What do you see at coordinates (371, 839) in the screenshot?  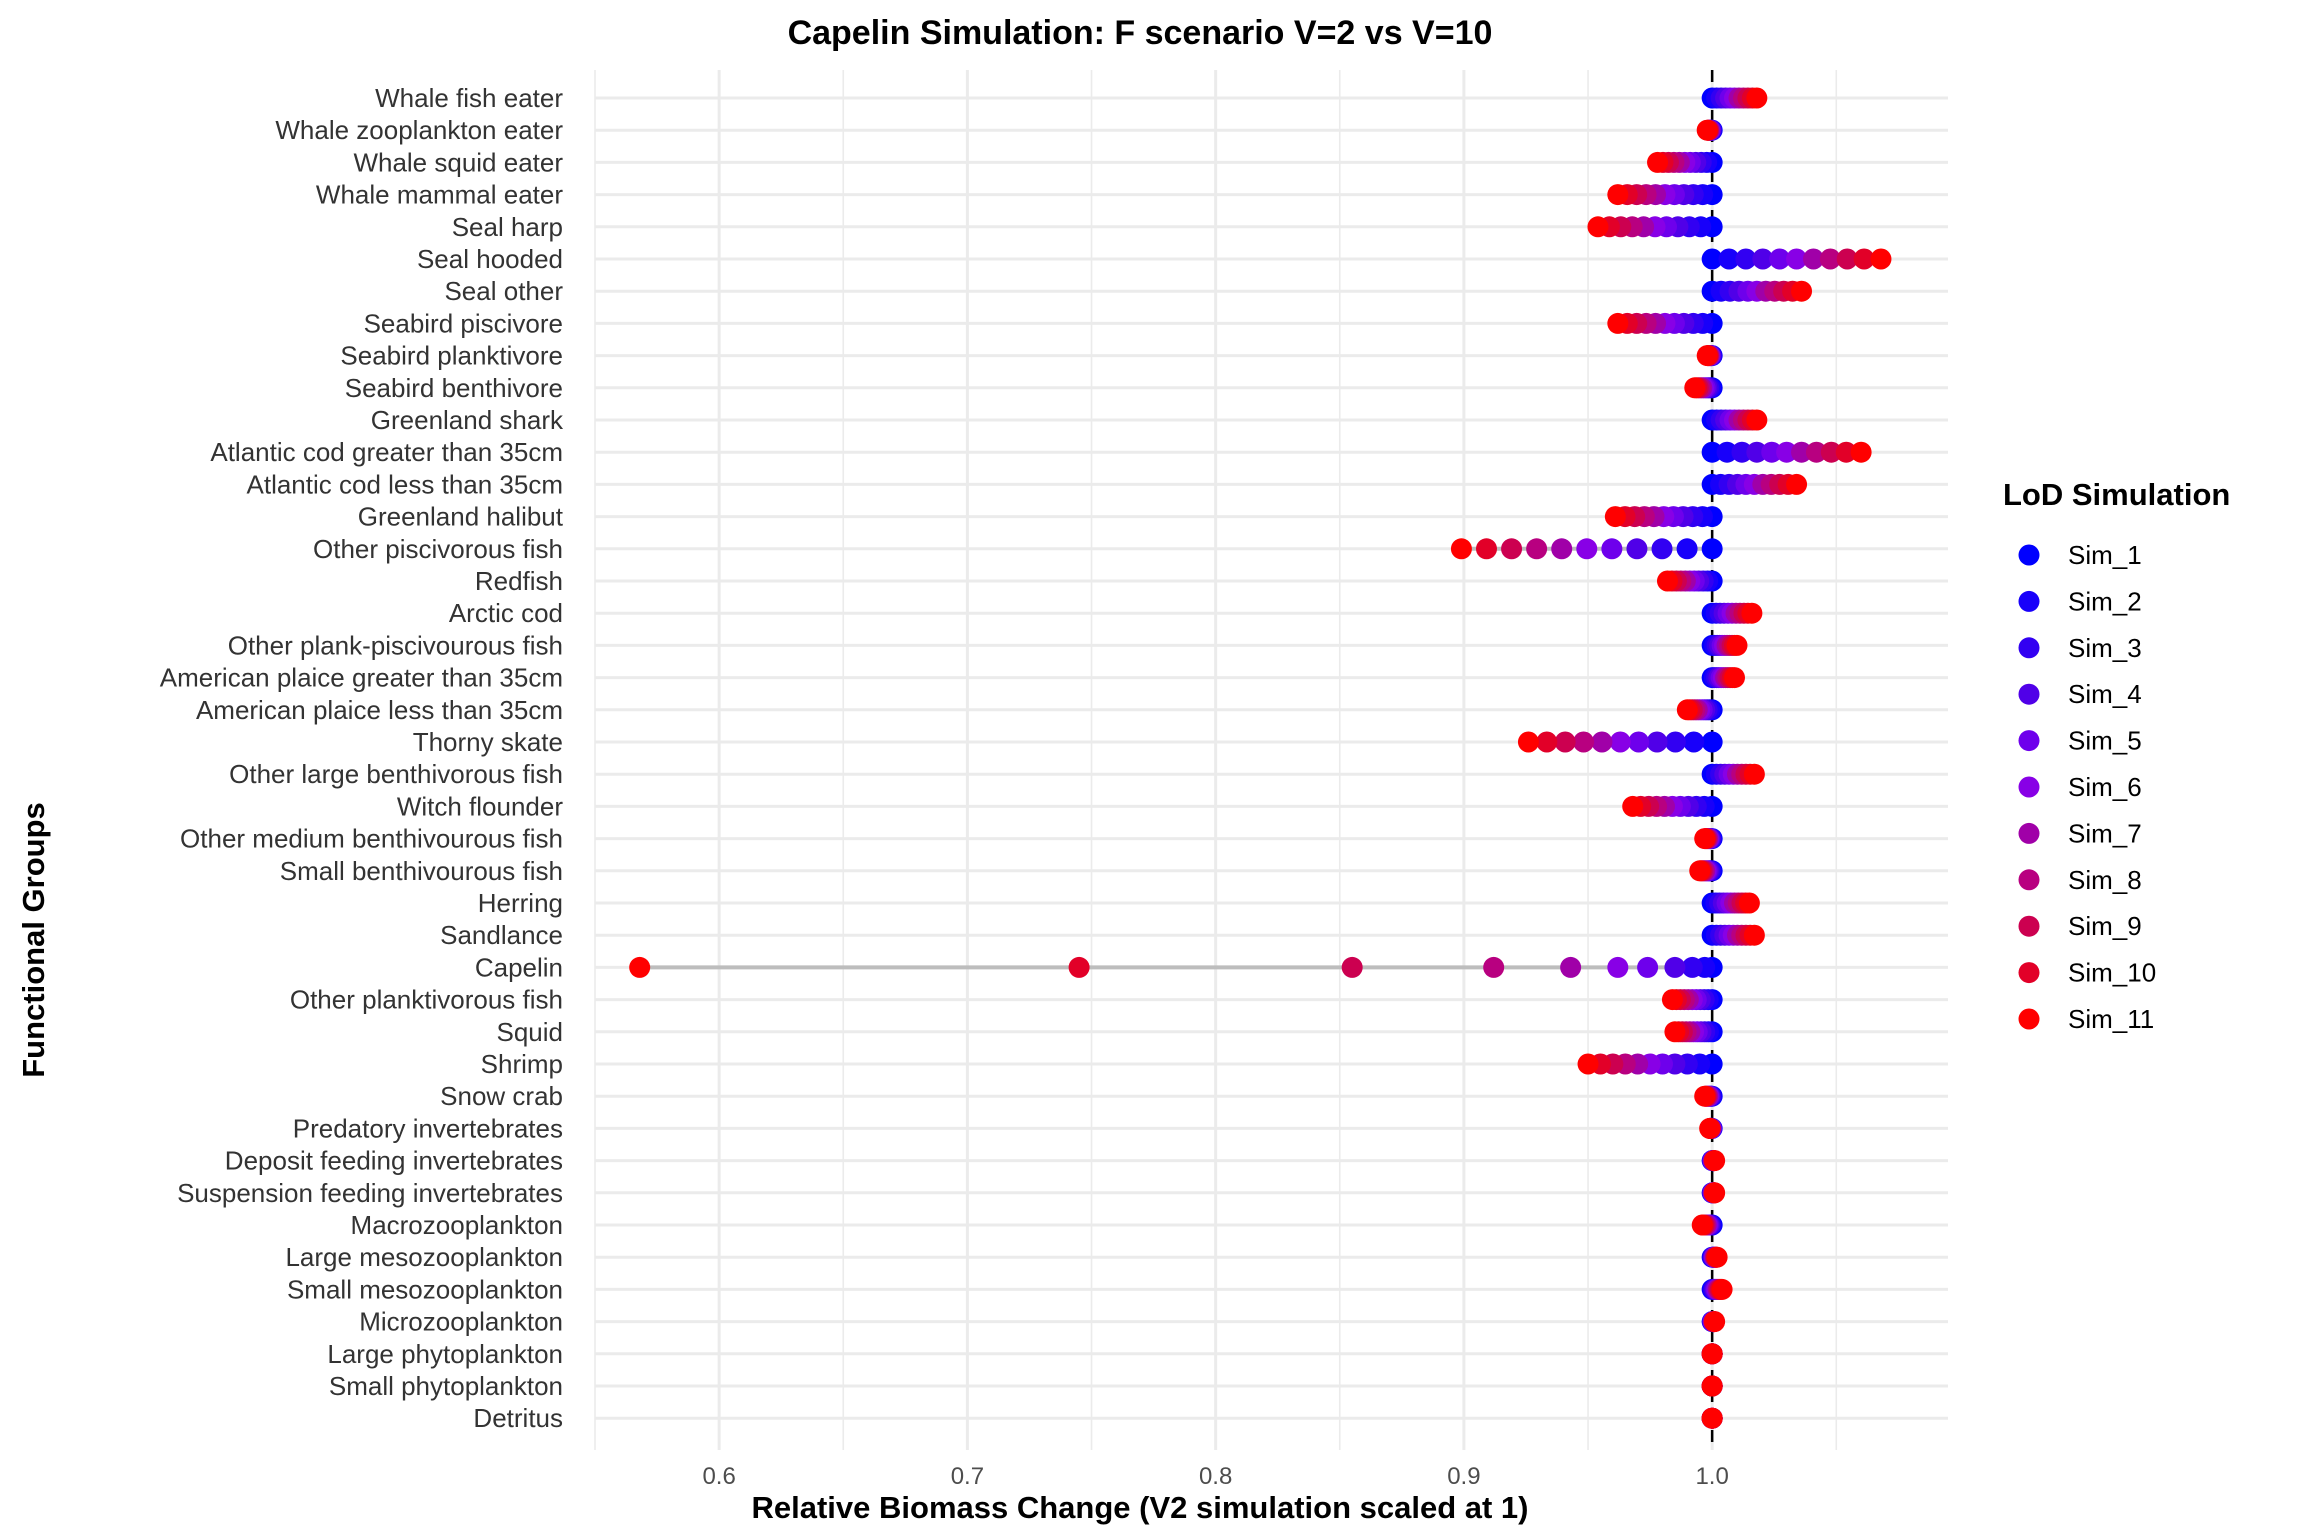 I see `y-tick-label: Other medium benthivourous fish` at bounding box center [371, 839].